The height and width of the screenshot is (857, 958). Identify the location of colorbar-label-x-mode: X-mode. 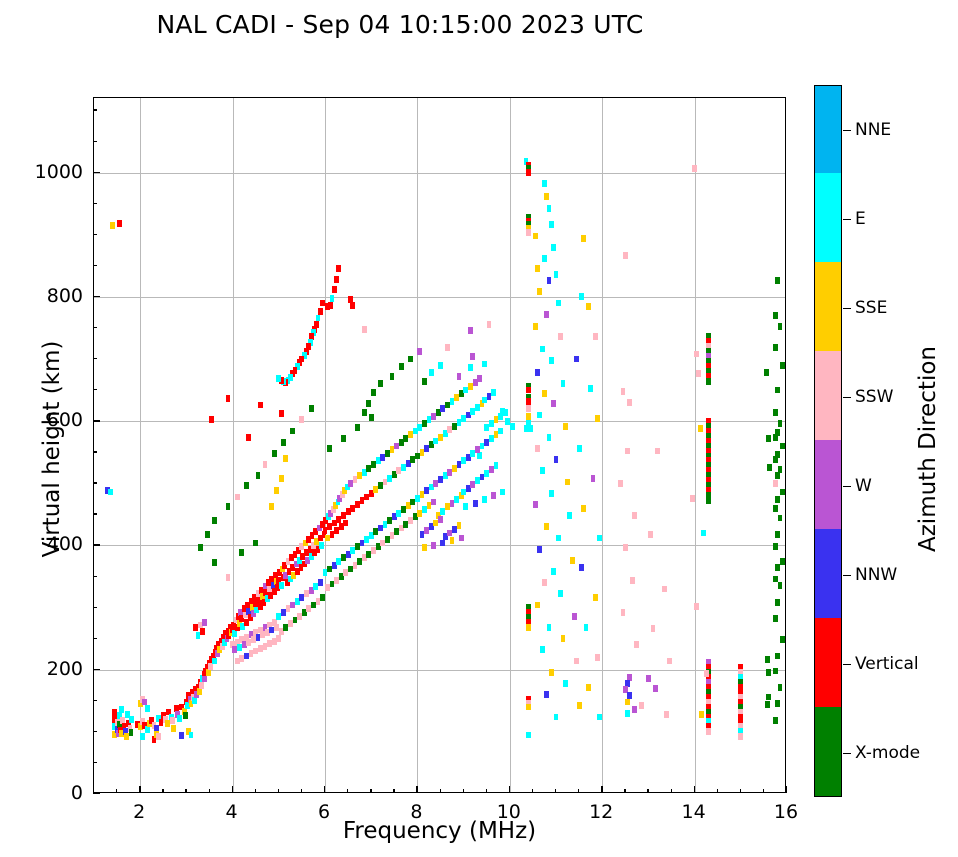
(888, 752).